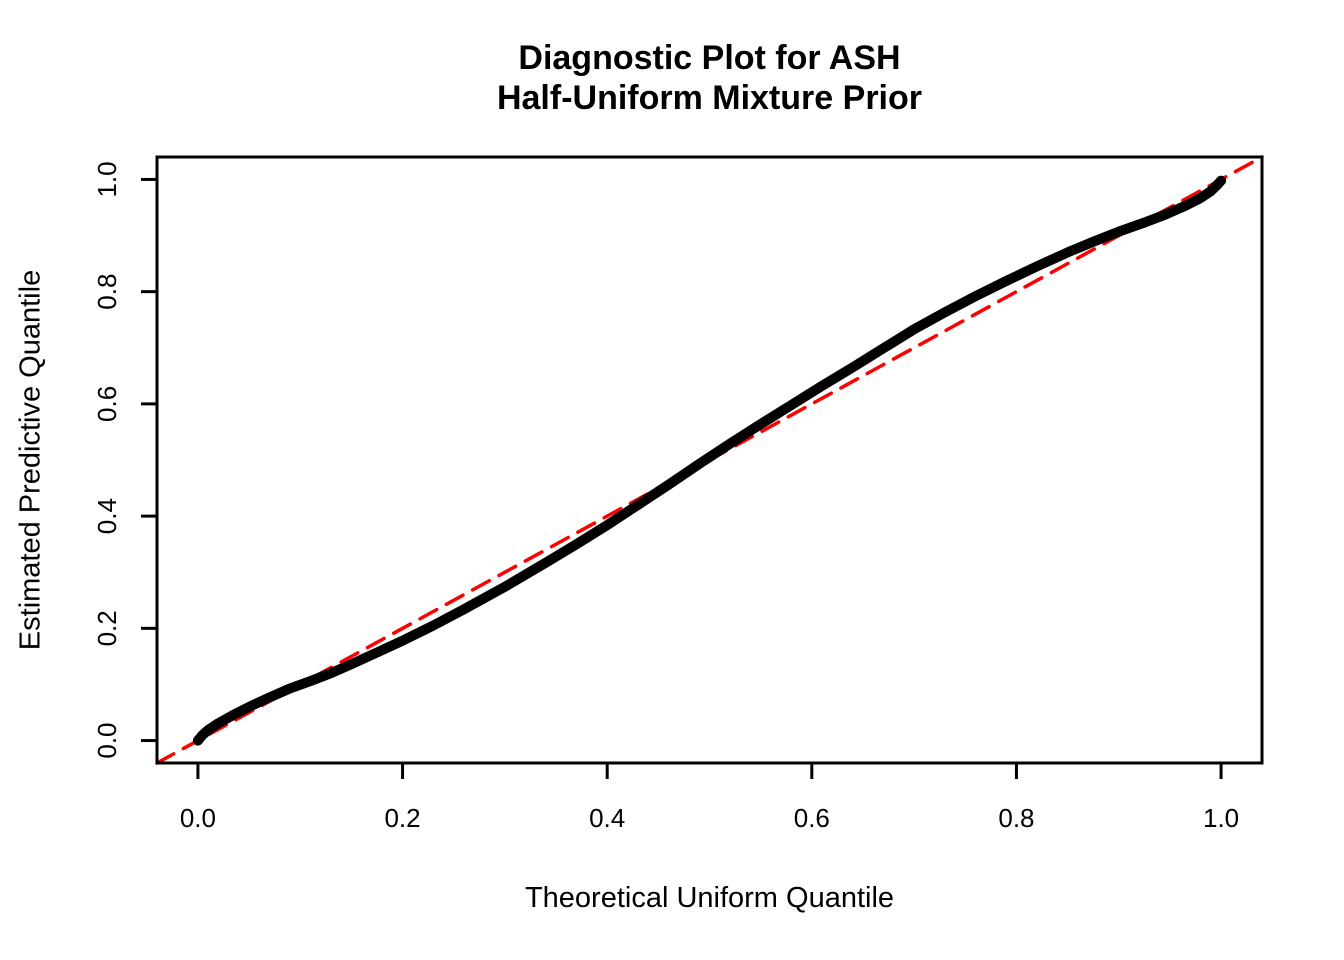 This screenshot has width=1344, height=960. What do you see at coordinates (812, 818) in the screenshot?
I see `x-axis-tick-label: 0.6` at bounding box center [812, 818].